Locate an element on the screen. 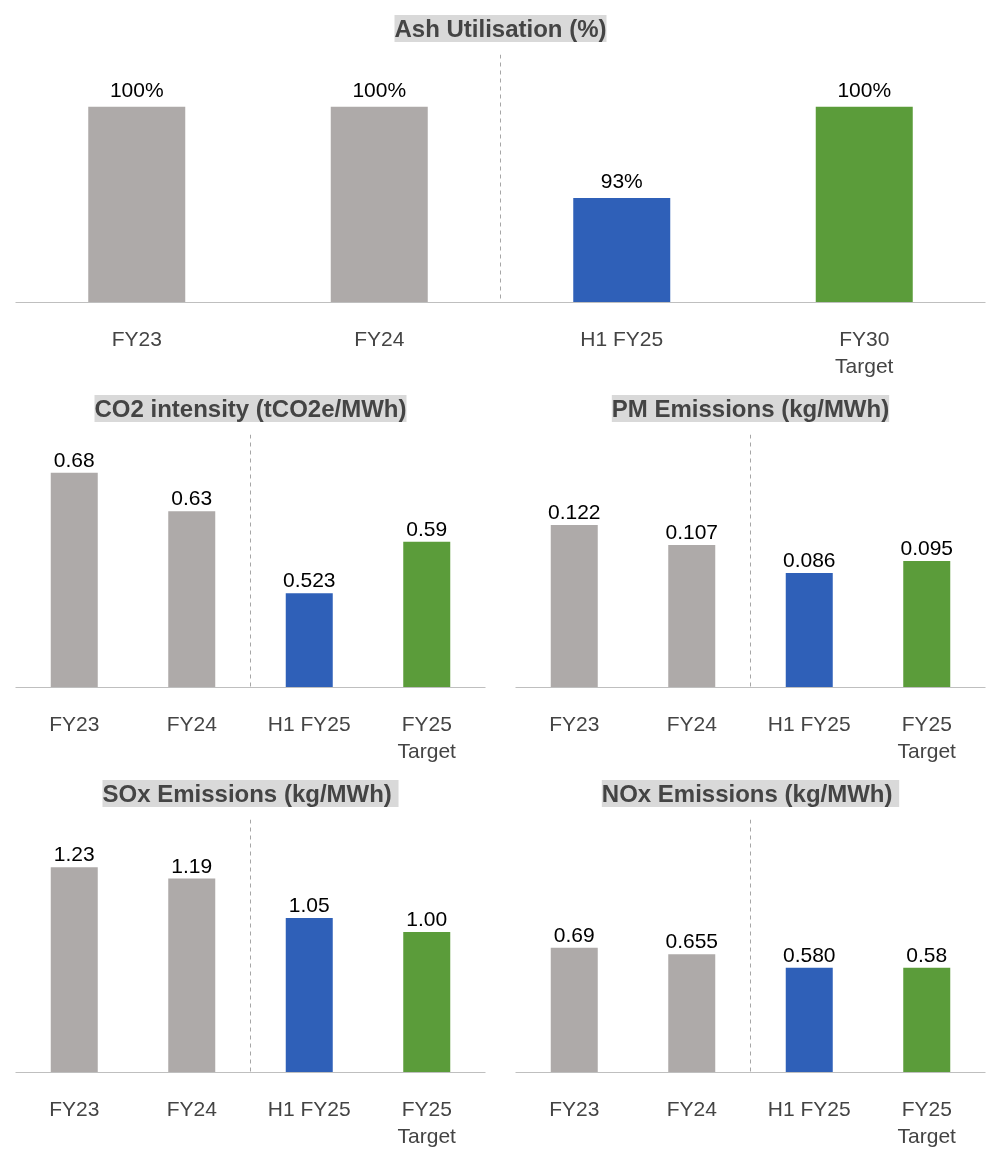 This screenshot has width=1004, height=1156. x-tick-label: FY30 Target is located at coordinates (864, 352).